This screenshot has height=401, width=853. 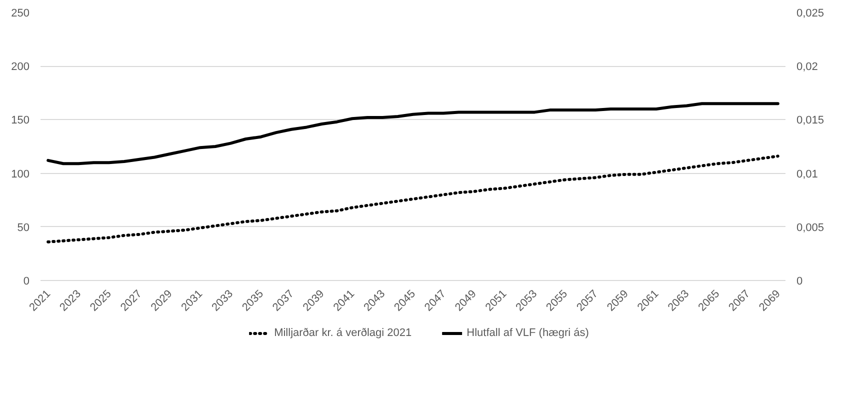 What do you see at coordinates (807, 174) in the screenshot?
I see `y2-tick-label: 0,01` at bounding box center [807, 174].